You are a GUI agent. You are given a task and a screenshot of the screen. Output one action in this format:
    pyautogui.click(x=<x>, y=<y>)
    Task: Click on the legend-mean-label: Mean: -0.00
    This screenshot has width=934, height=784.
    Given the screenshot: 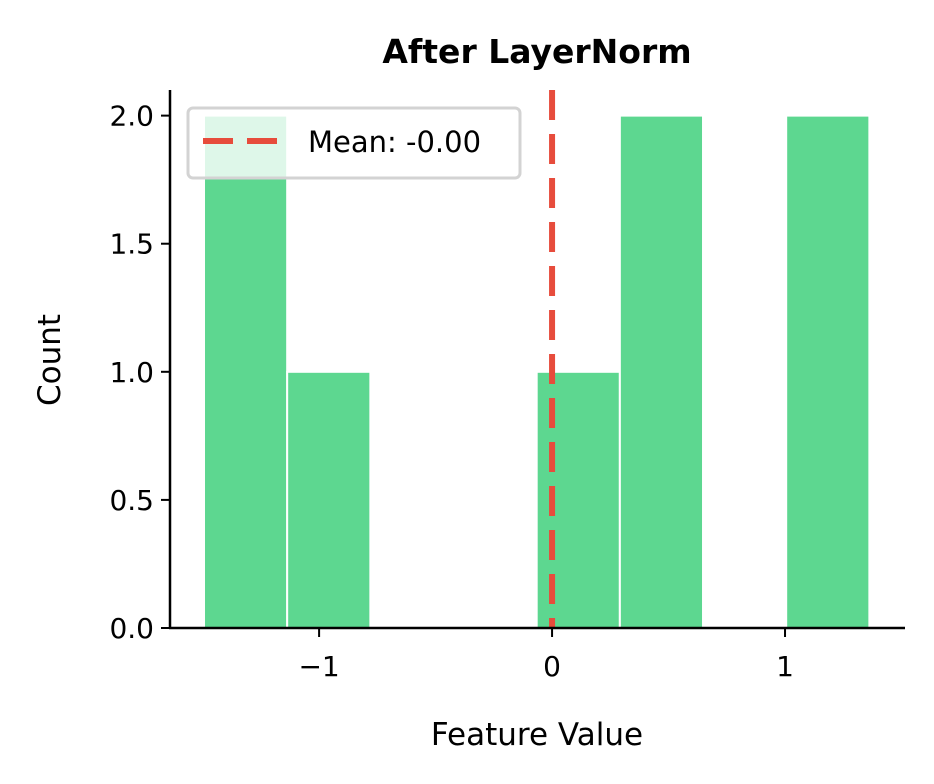 What is the action you would take?
    pyautogui.click(x=394, y=142)
    